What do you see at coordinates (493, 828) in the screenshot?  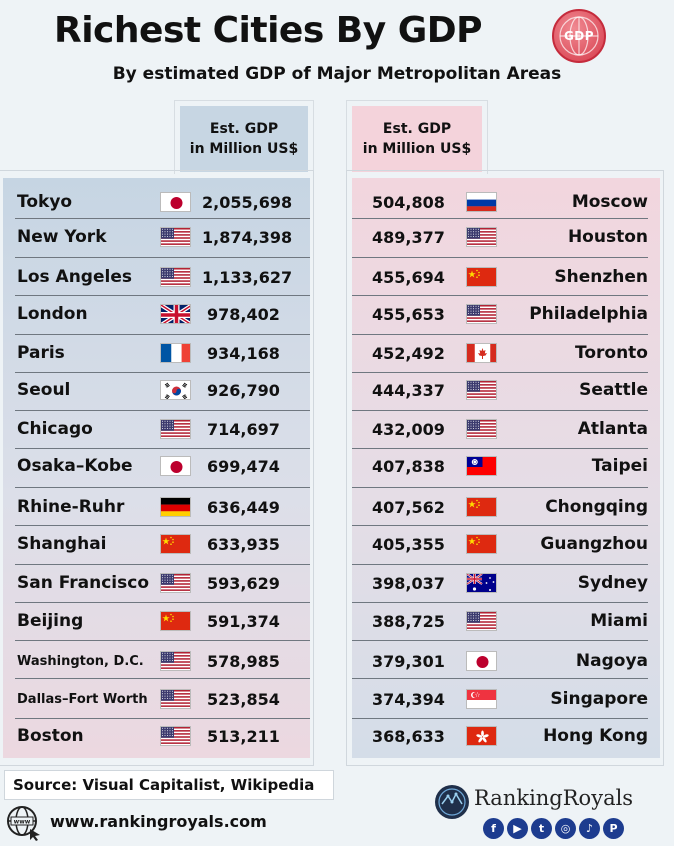 I see `facebook-icon: f` at bounding box center [493, 828].